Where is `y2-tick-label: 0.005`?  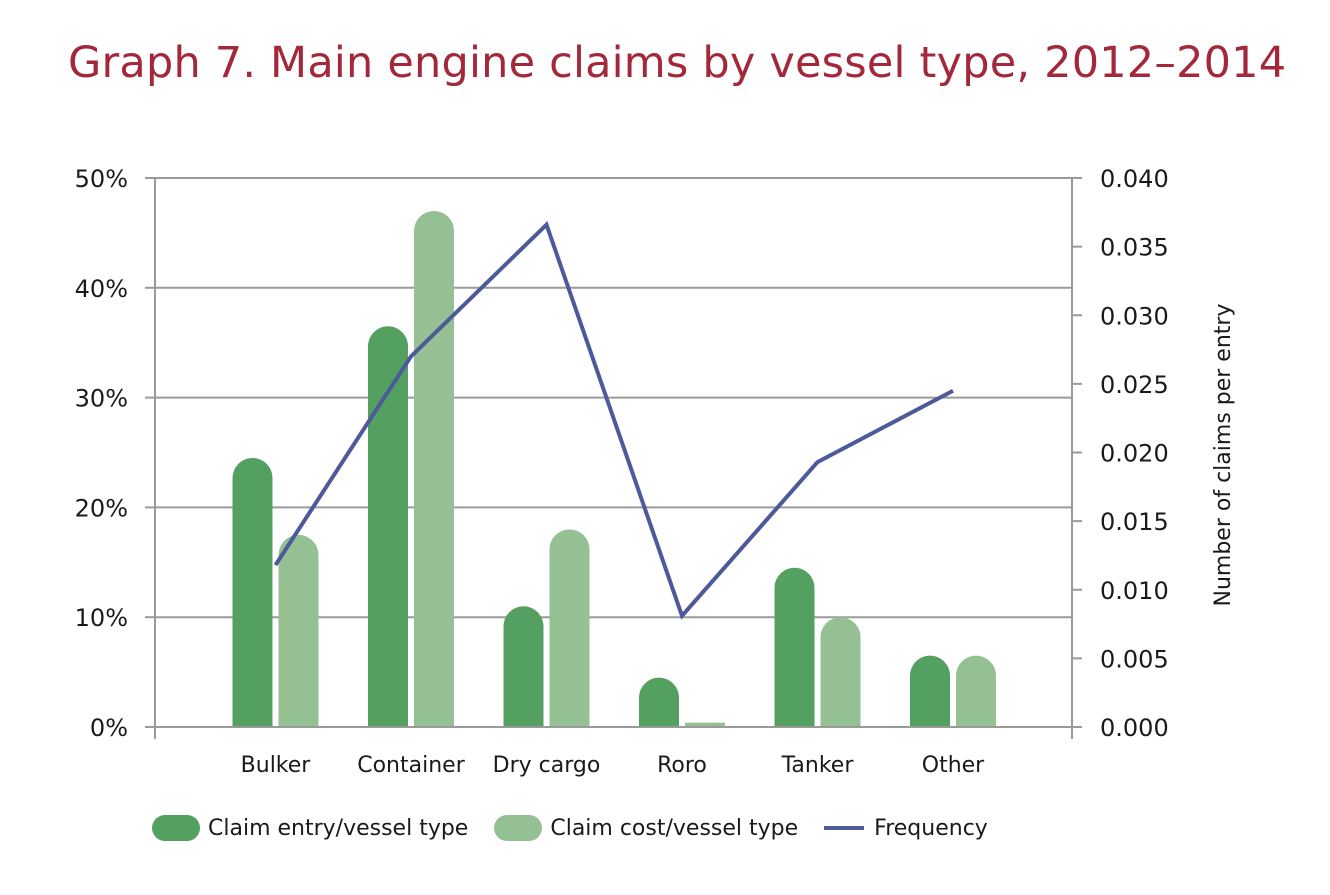
y2-tick-label: 0.005 is located at coordinates (1134, 659).